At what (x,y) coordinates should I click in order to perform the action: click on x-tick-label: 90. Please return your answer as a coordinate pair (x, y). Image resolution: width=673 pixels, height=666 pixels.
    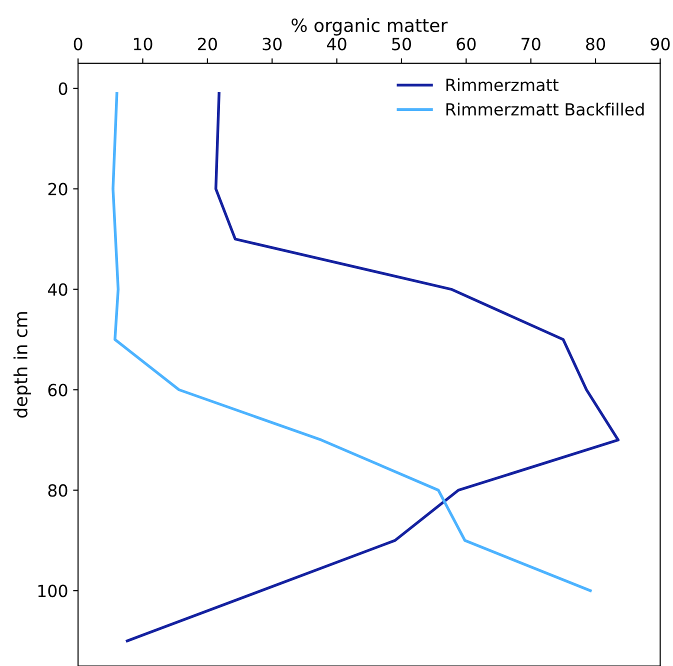
    Looking at the image, I should click on (660, 44).